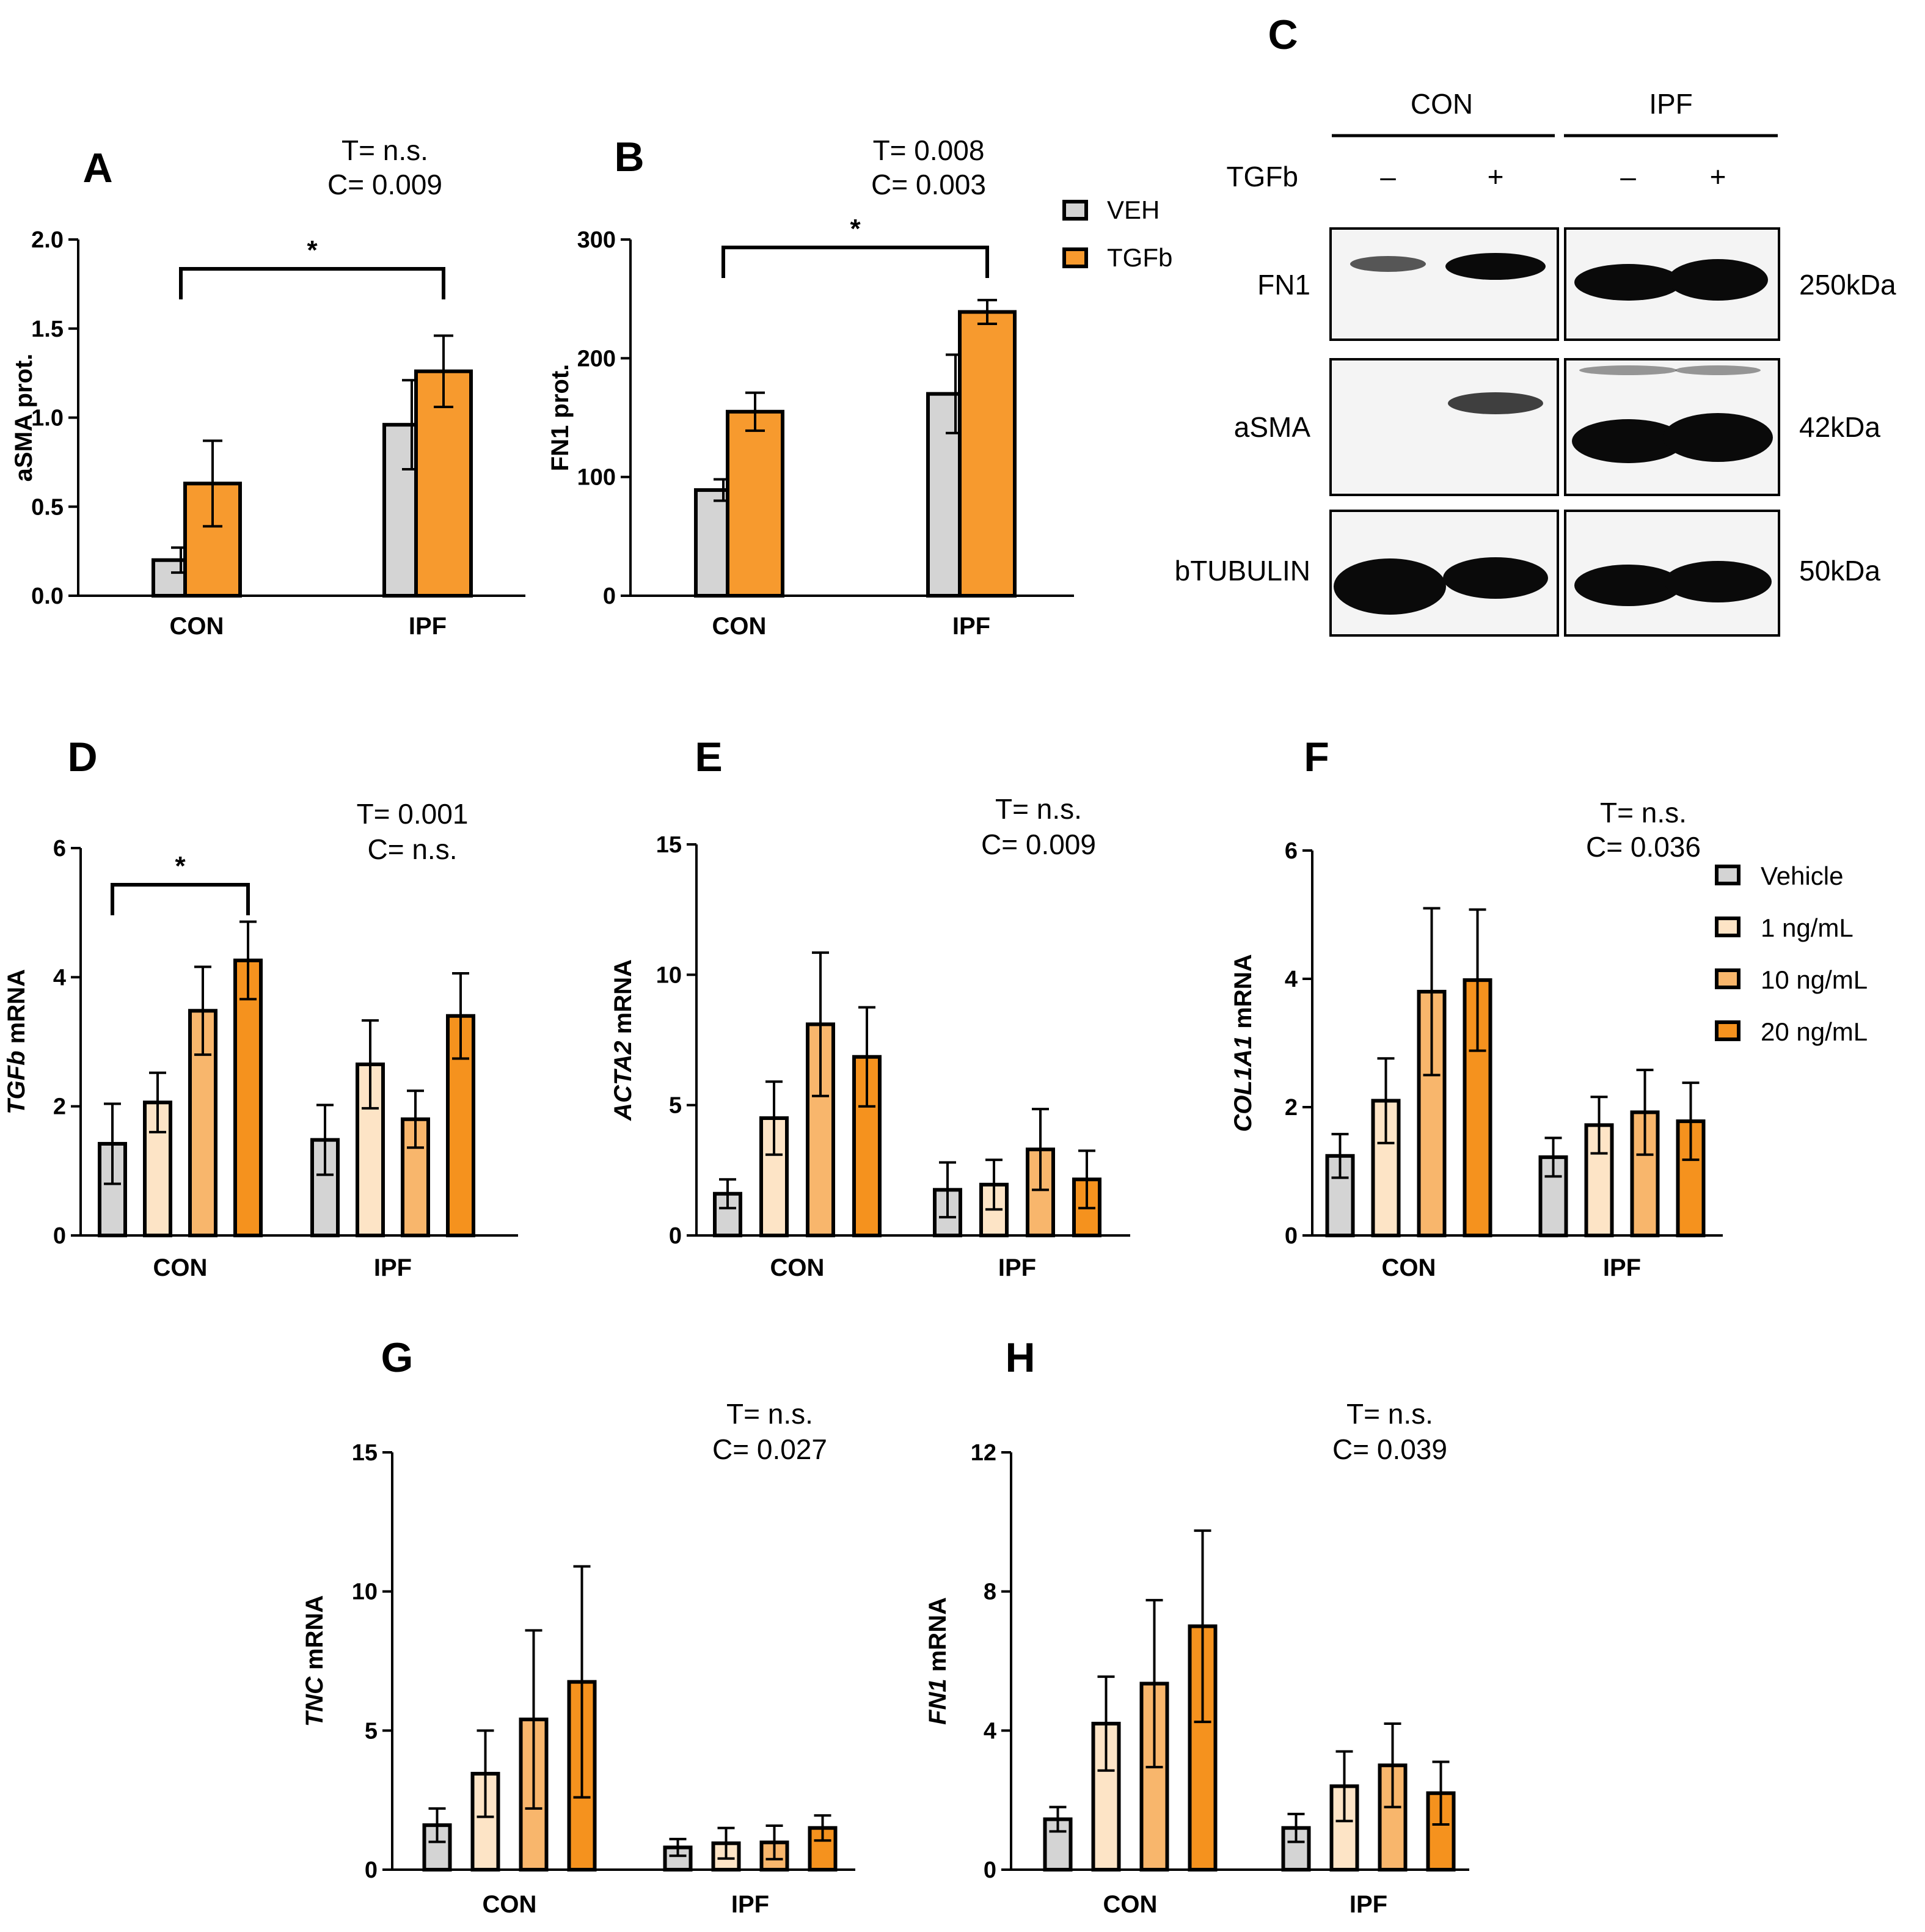 This screenshot has width=1925, height=1932. What do you see at coordinates (1643, 813) in the screenshot?
I see `panel-f-stat-t: T= n.s.` at bounding box center [1643, 813].